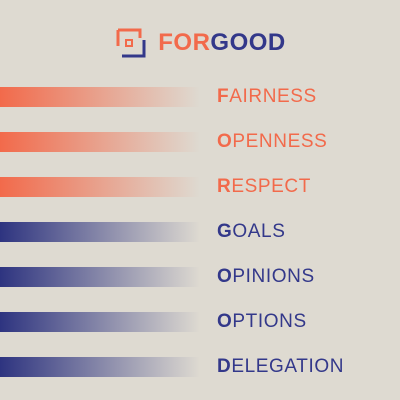 The image size is (400, 400). Describe the element at coordinates (259, 231) in the screenshot. I see `value-rest: OALS` at that location.